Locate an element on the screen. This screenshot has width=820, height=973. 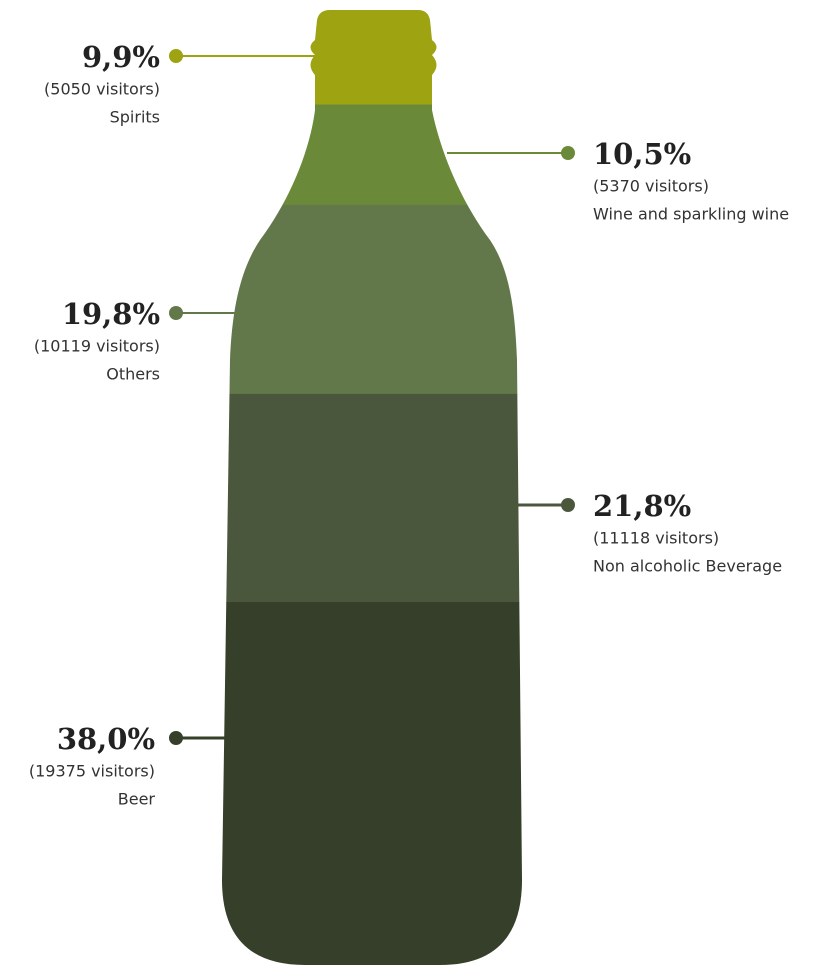
visitor-label: (5370 visitors) is located at coordinates (651, 186).